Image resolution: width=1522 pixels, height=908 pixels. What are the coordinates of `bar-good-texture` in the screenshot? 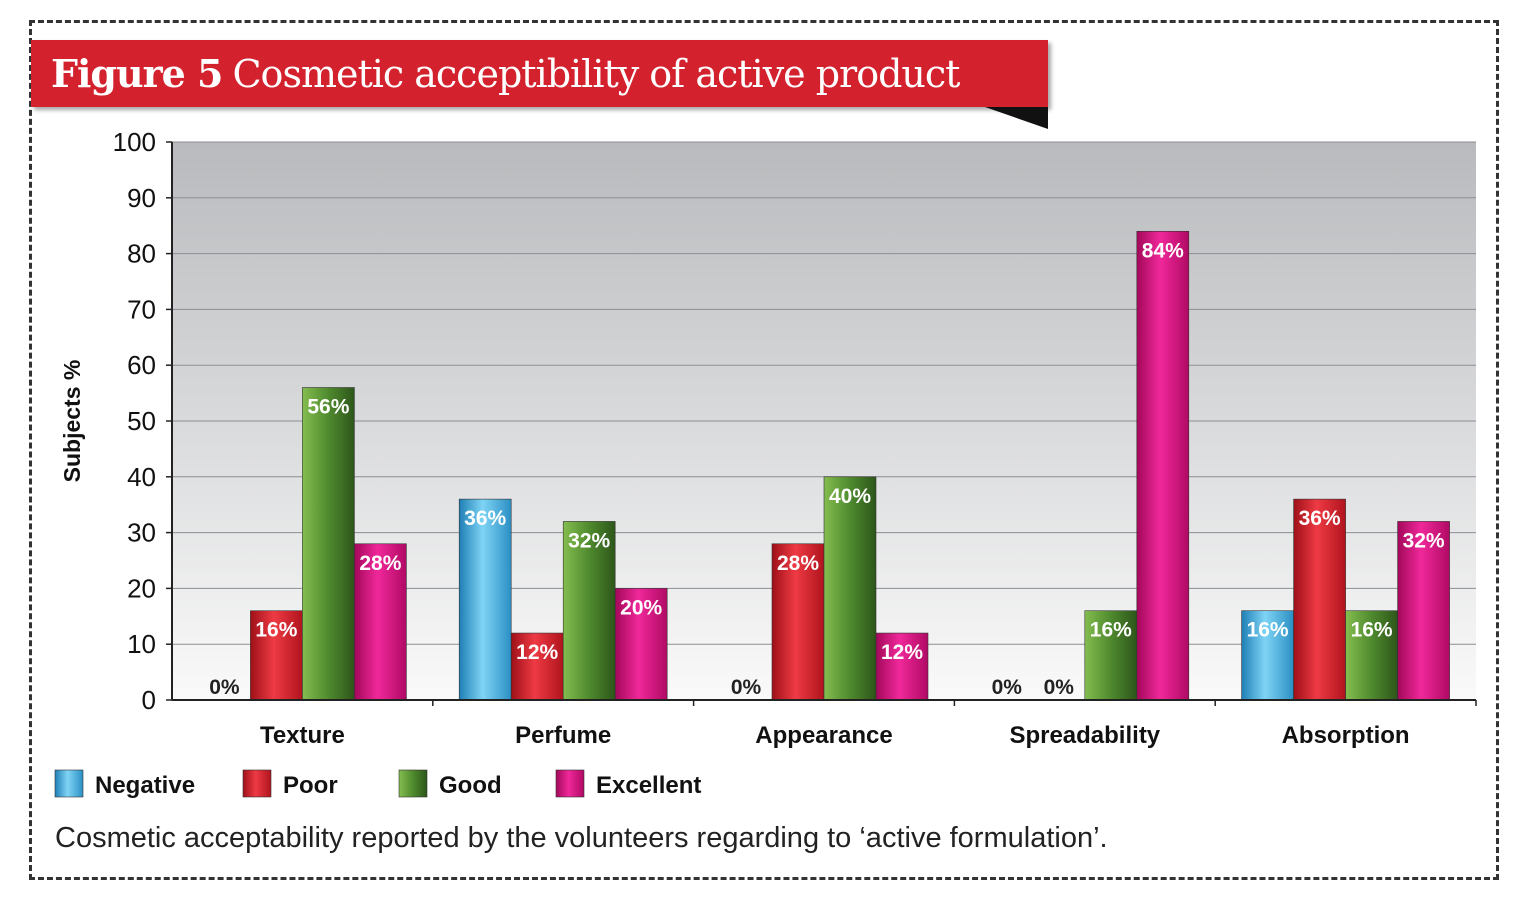 It's located at (328, 544).